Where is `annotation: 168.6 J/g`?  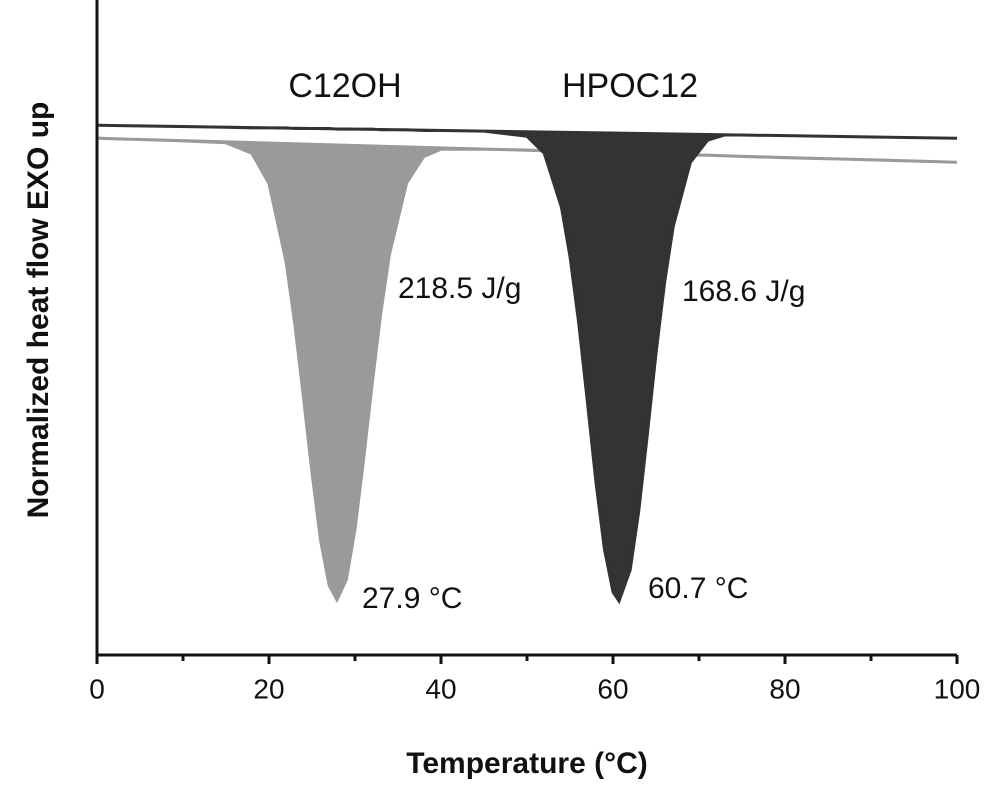 annotation: 168.6 J/g is located at coordinates (743, 291).